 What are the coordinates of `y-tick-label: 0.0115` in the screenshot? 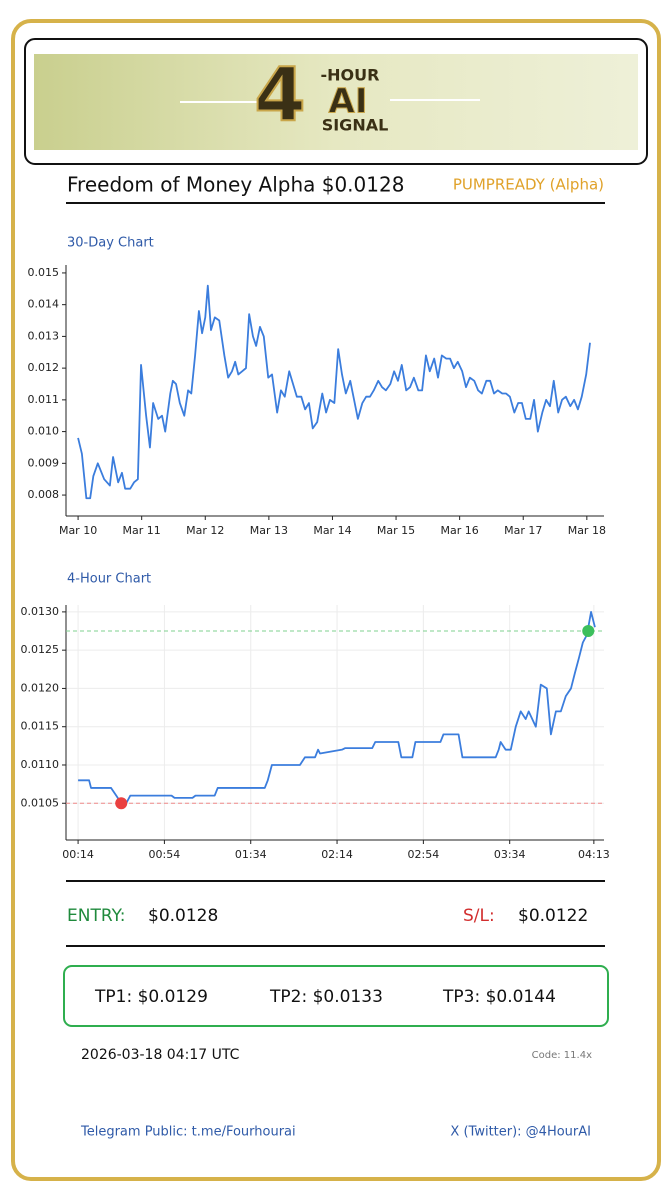 It's located at (40, 726).